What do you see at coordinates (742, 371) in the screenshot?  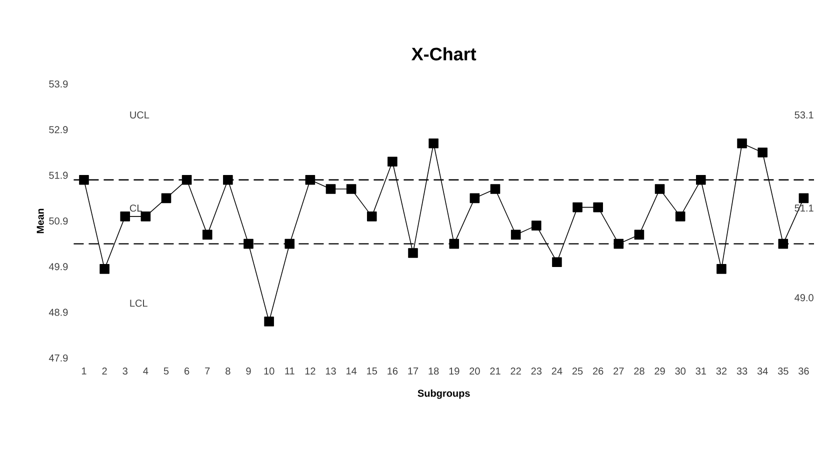 I see `x-tick-label: 33` at bounding box center [742, 371].